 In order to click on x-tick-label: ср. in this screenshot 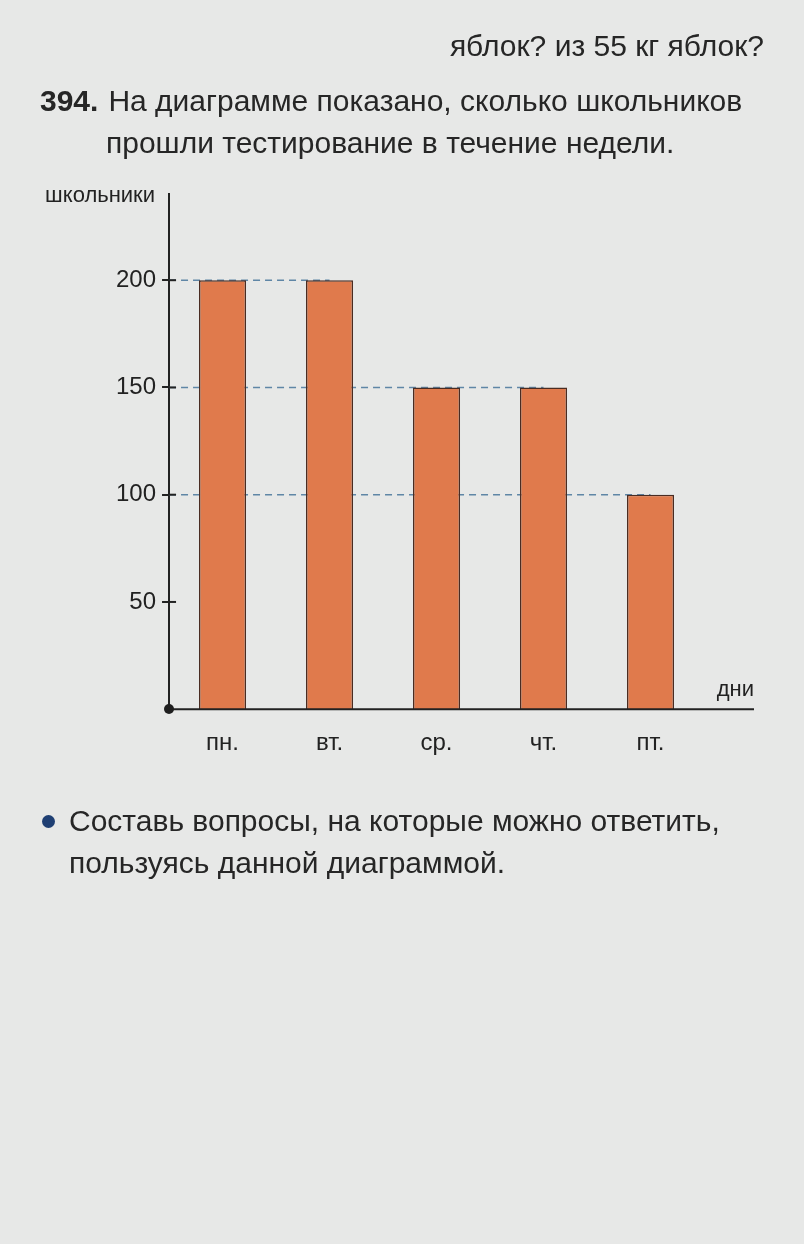, I will do `click(436, 742)`.